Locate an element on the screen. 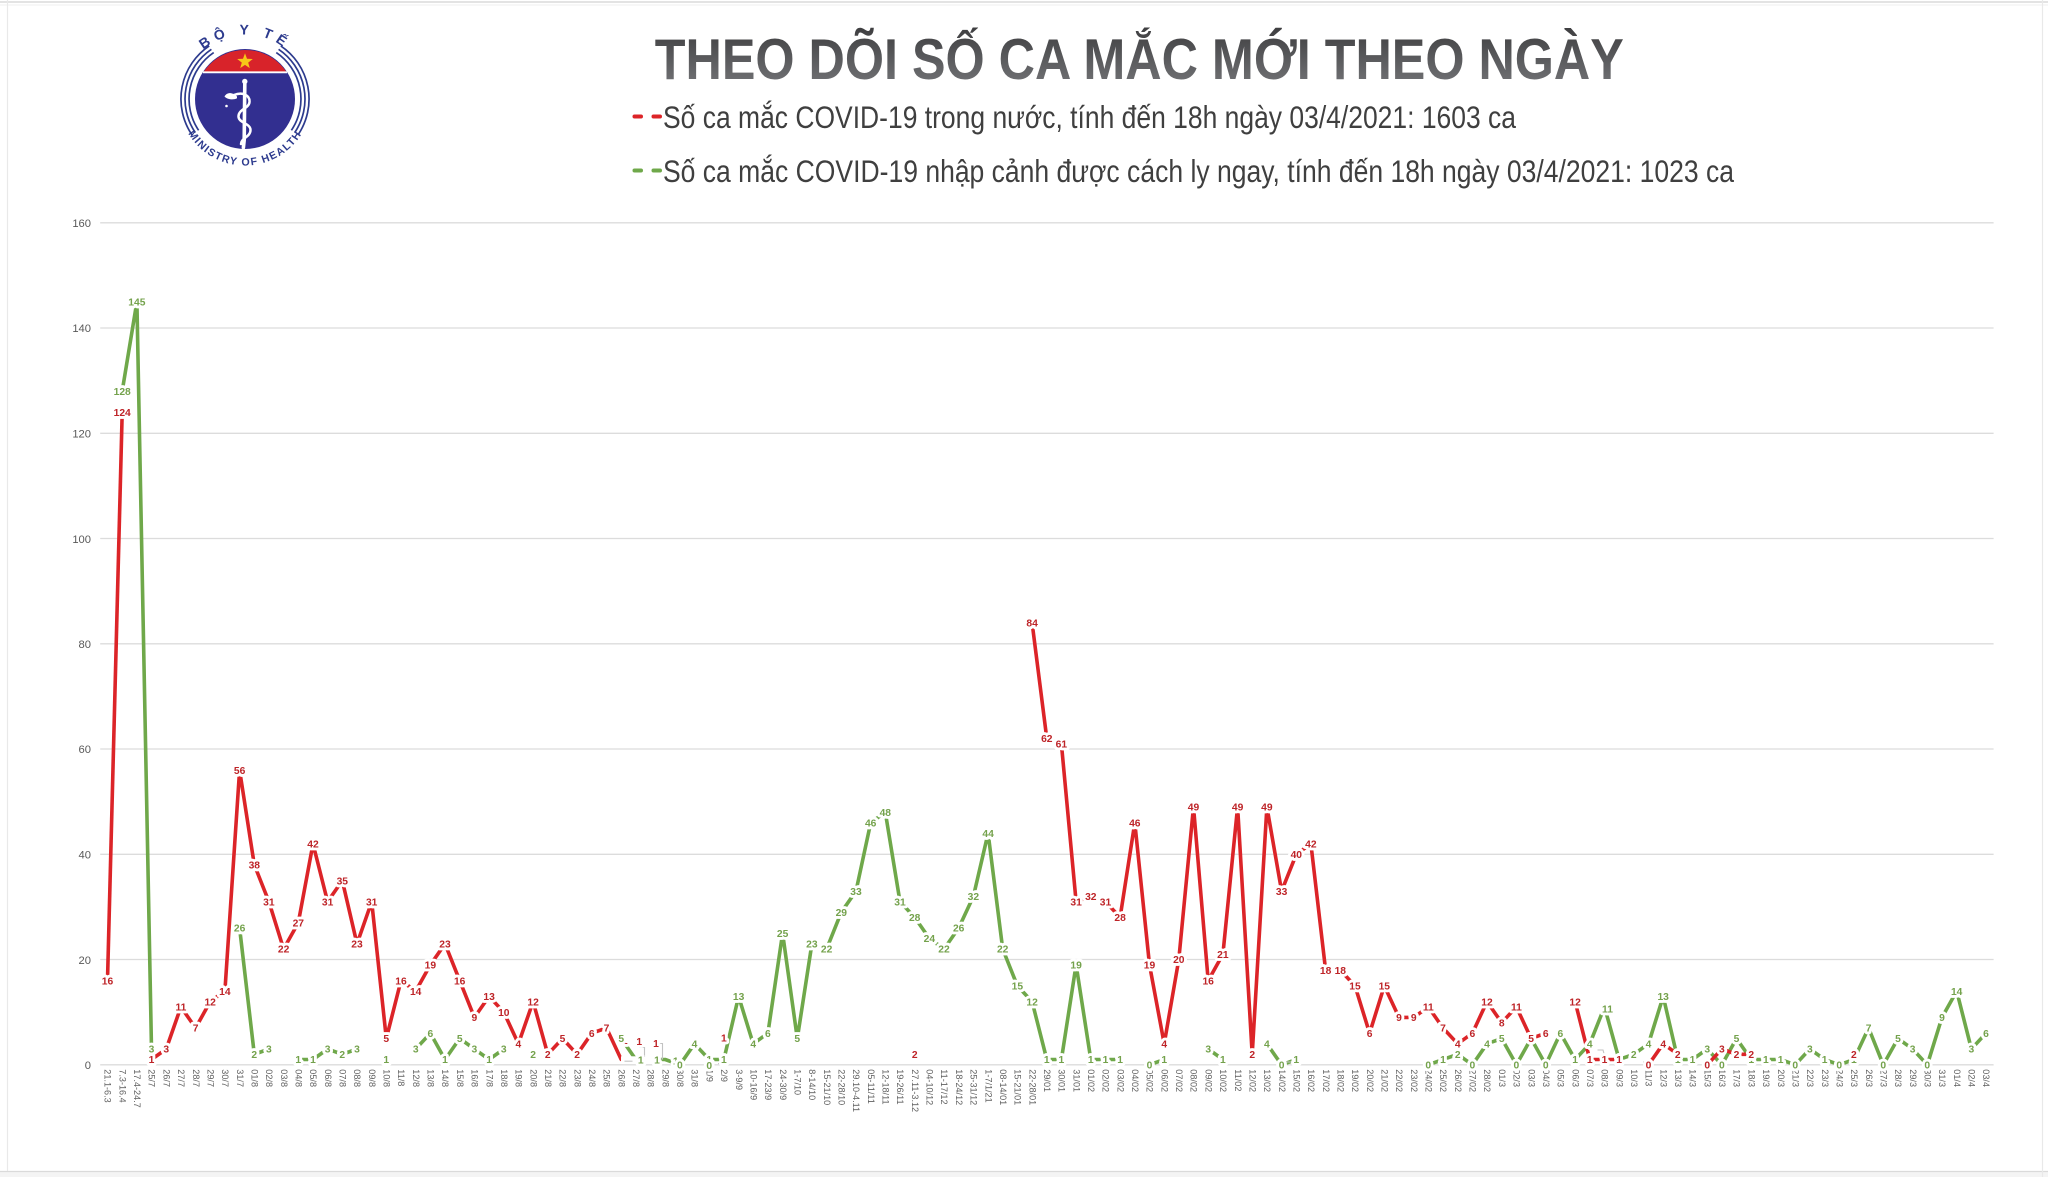  svg-text: 11/8 is located at coordinates (401, 1077).